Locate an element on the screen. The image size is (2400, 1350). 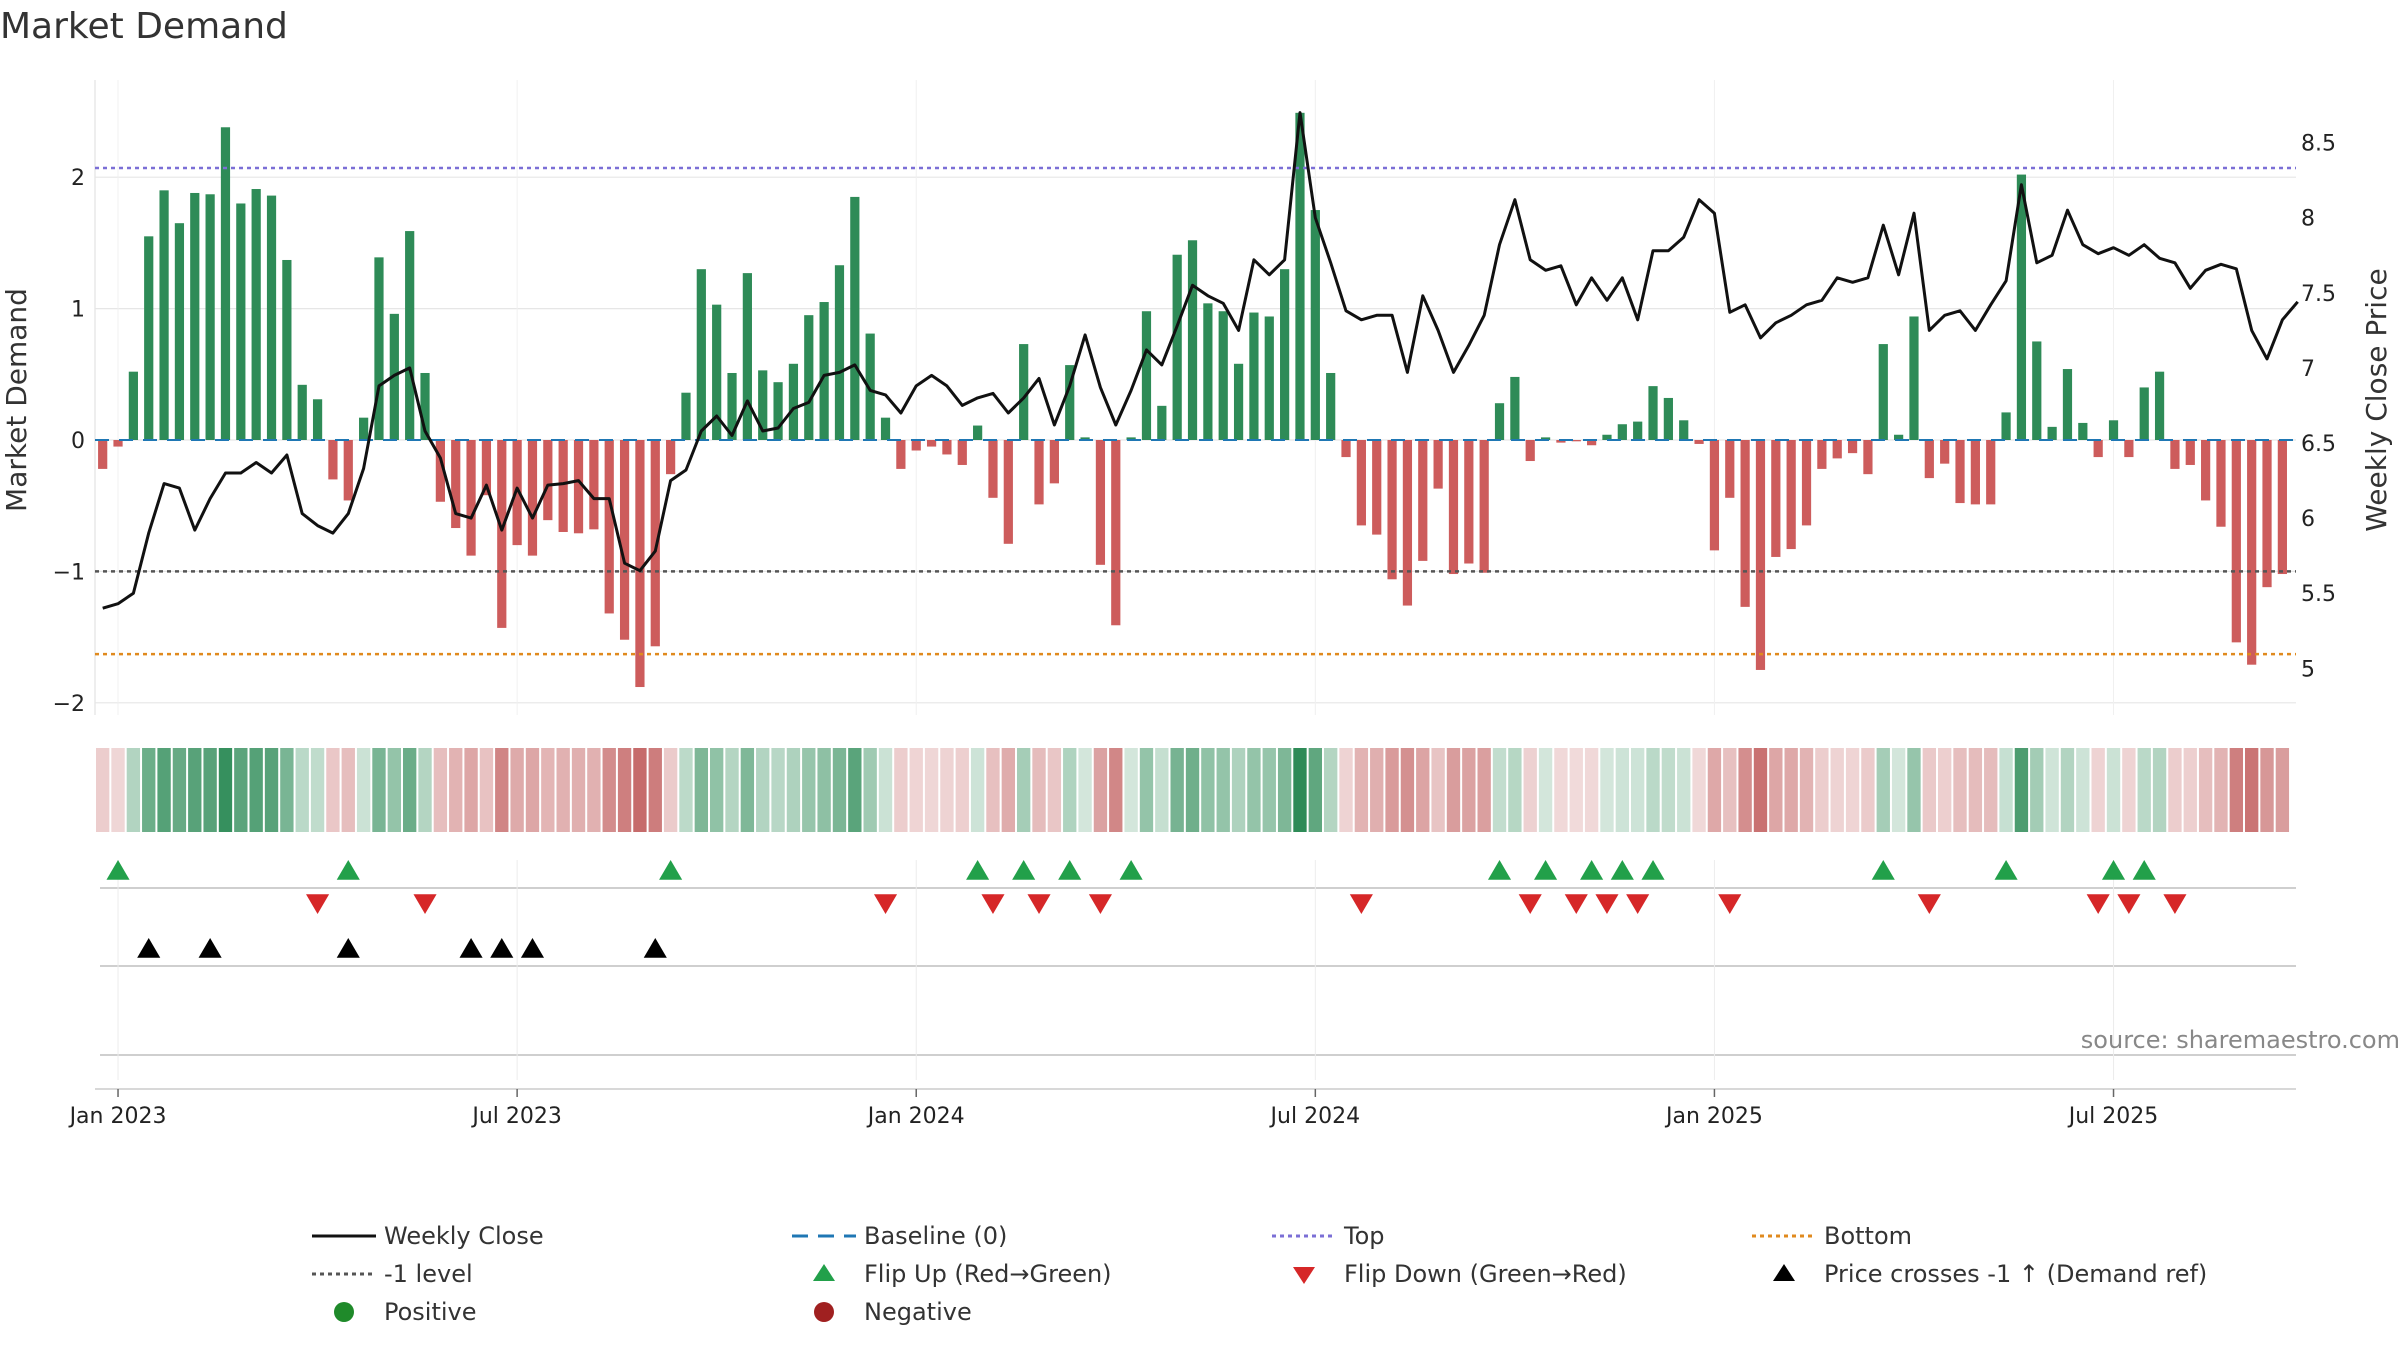
legend-label-bottom: Bottom is located at coordinates (1868, 1236).